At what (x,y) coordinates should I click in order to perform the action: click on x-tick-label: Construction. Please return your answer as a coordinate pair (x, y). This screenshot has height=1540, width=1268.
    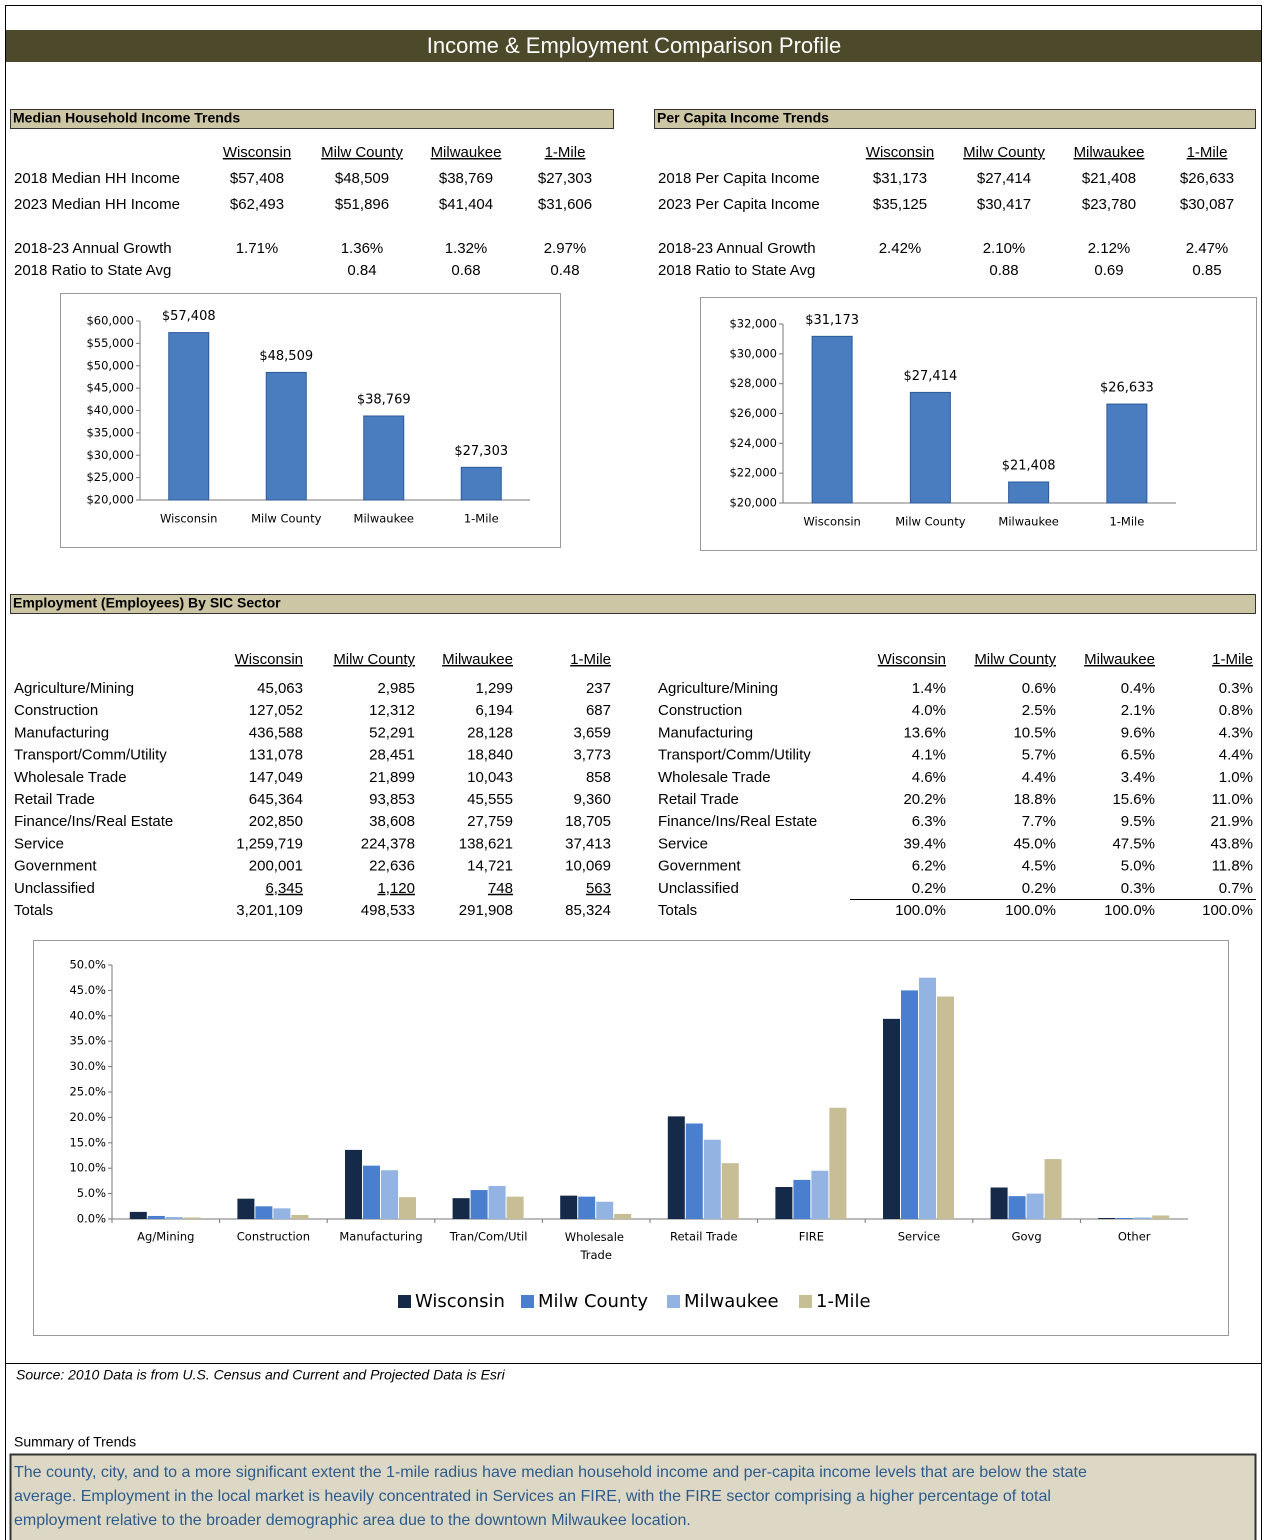
    Looking at the image, I should click on (273, 1237).